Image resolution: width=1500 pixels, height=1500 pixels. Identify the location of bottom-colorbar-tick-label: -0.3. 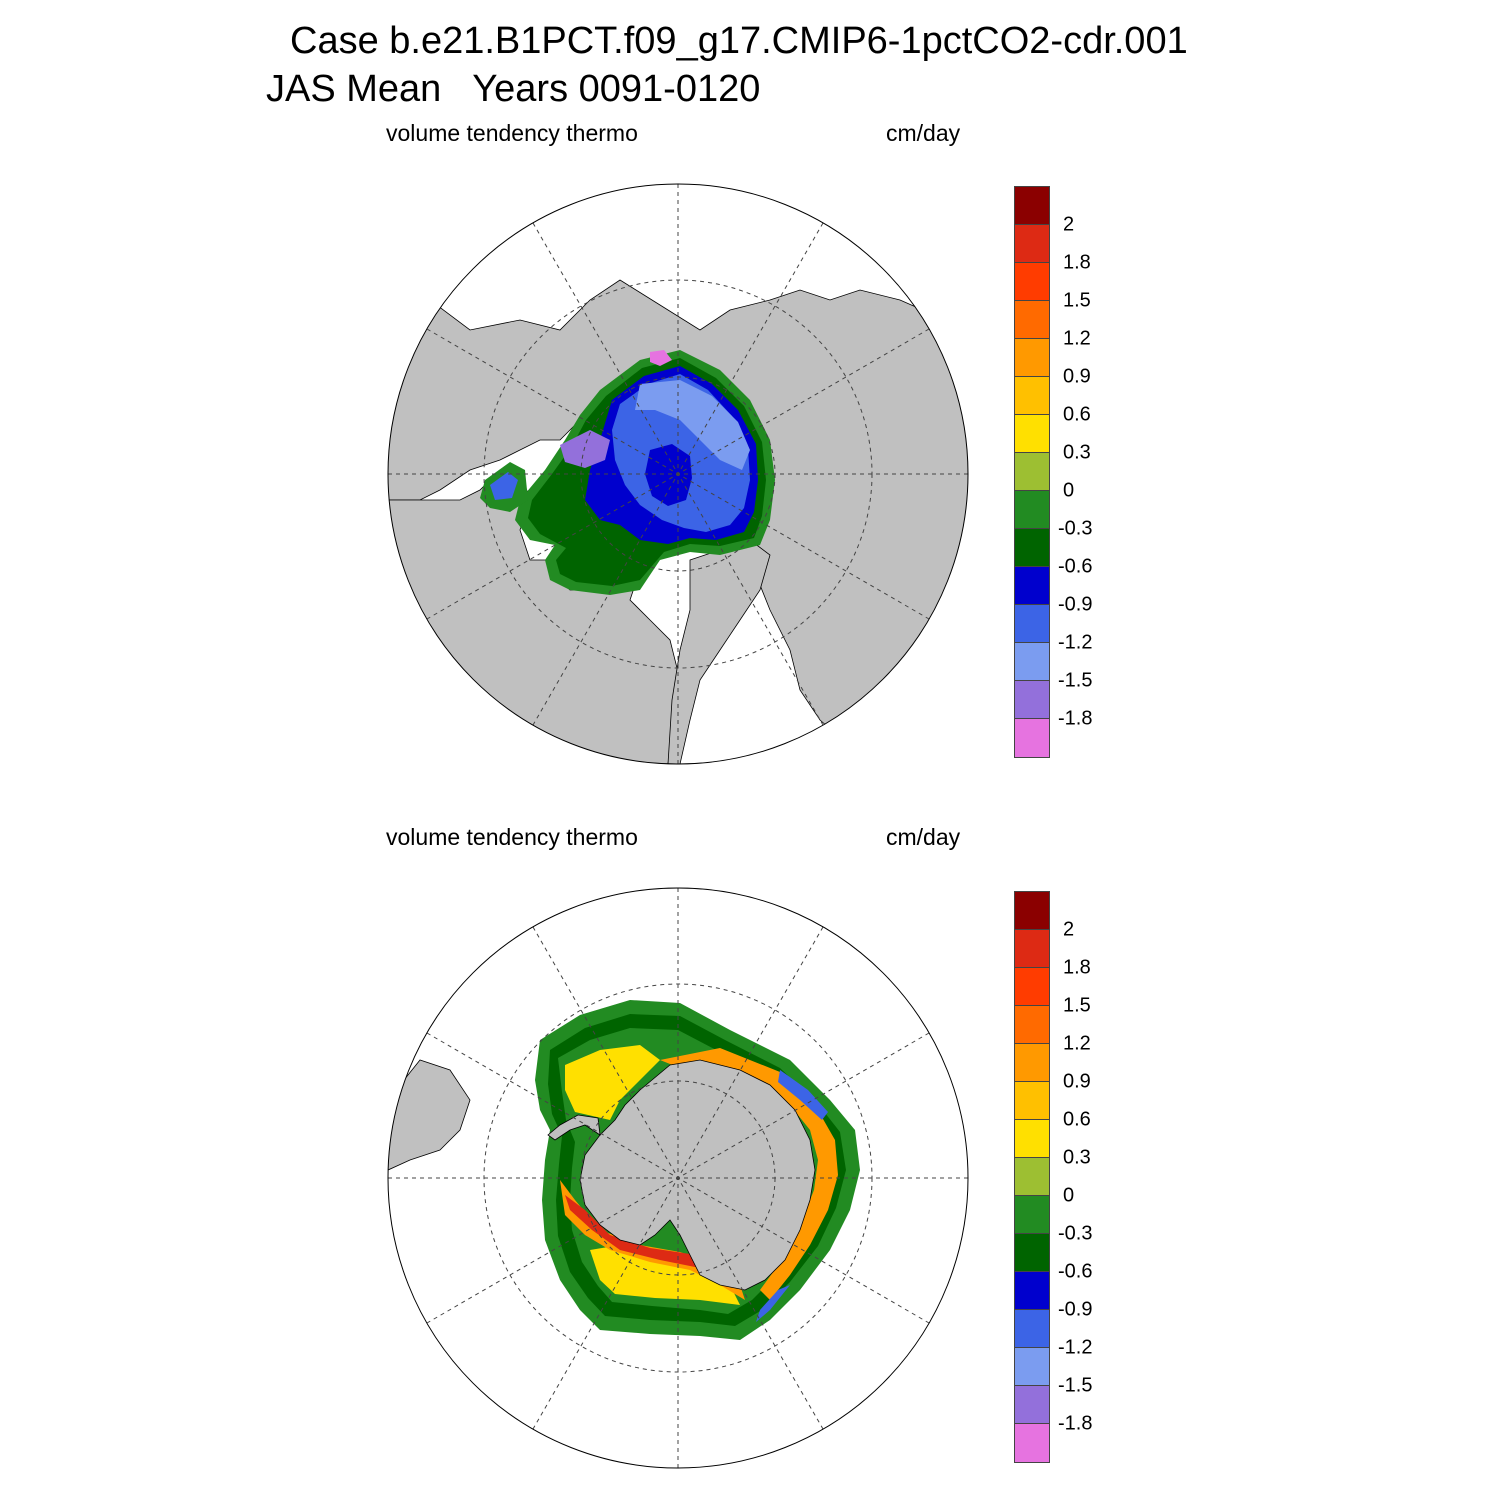
(1075, 1233).